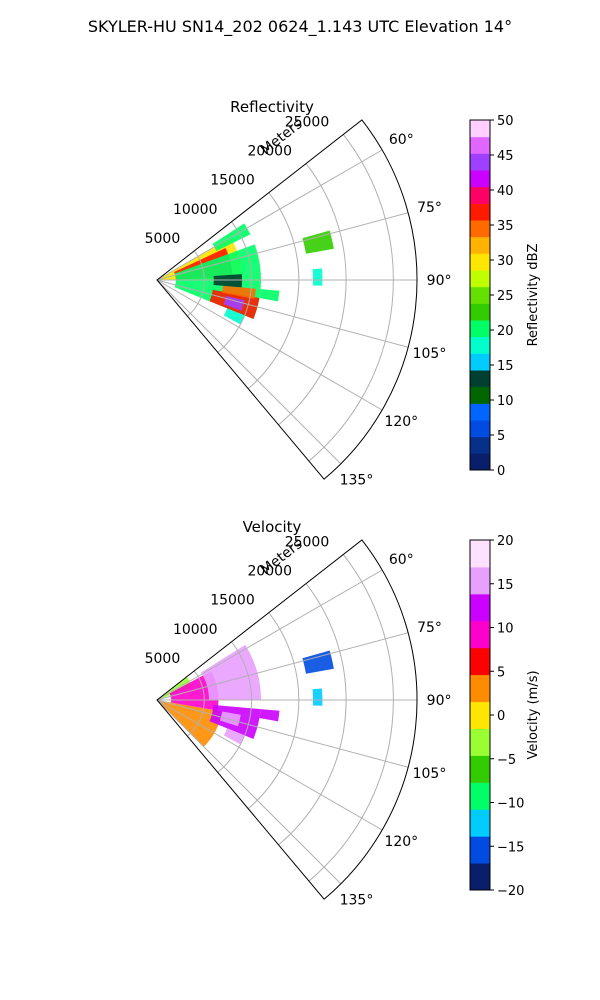  I want to click on azimuth-tick-label: 60°, so click(401, 140).